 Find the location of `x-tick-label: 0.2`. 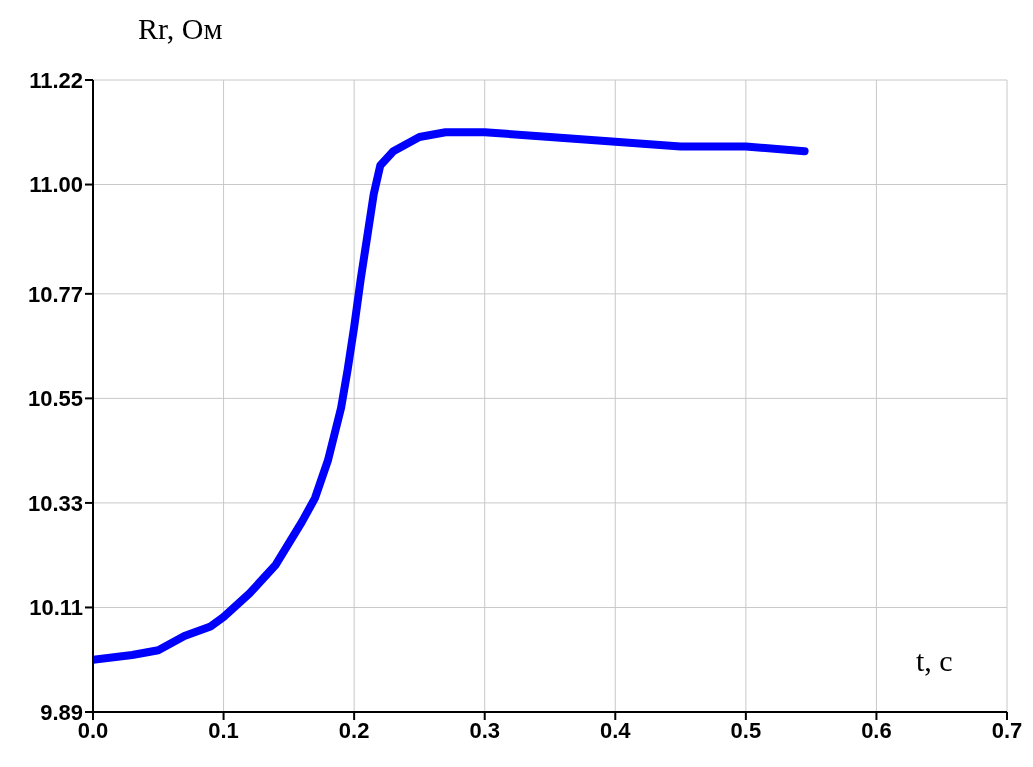

x-tick-label: 0.2 is located at coordinates (354, 730).